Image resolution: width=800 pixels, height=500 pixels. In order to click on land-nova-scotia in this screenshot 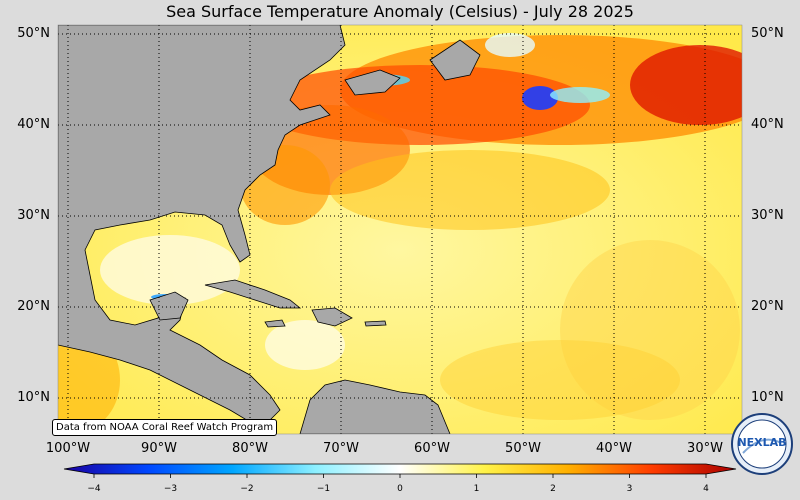, I will do `click(372, 82)`.